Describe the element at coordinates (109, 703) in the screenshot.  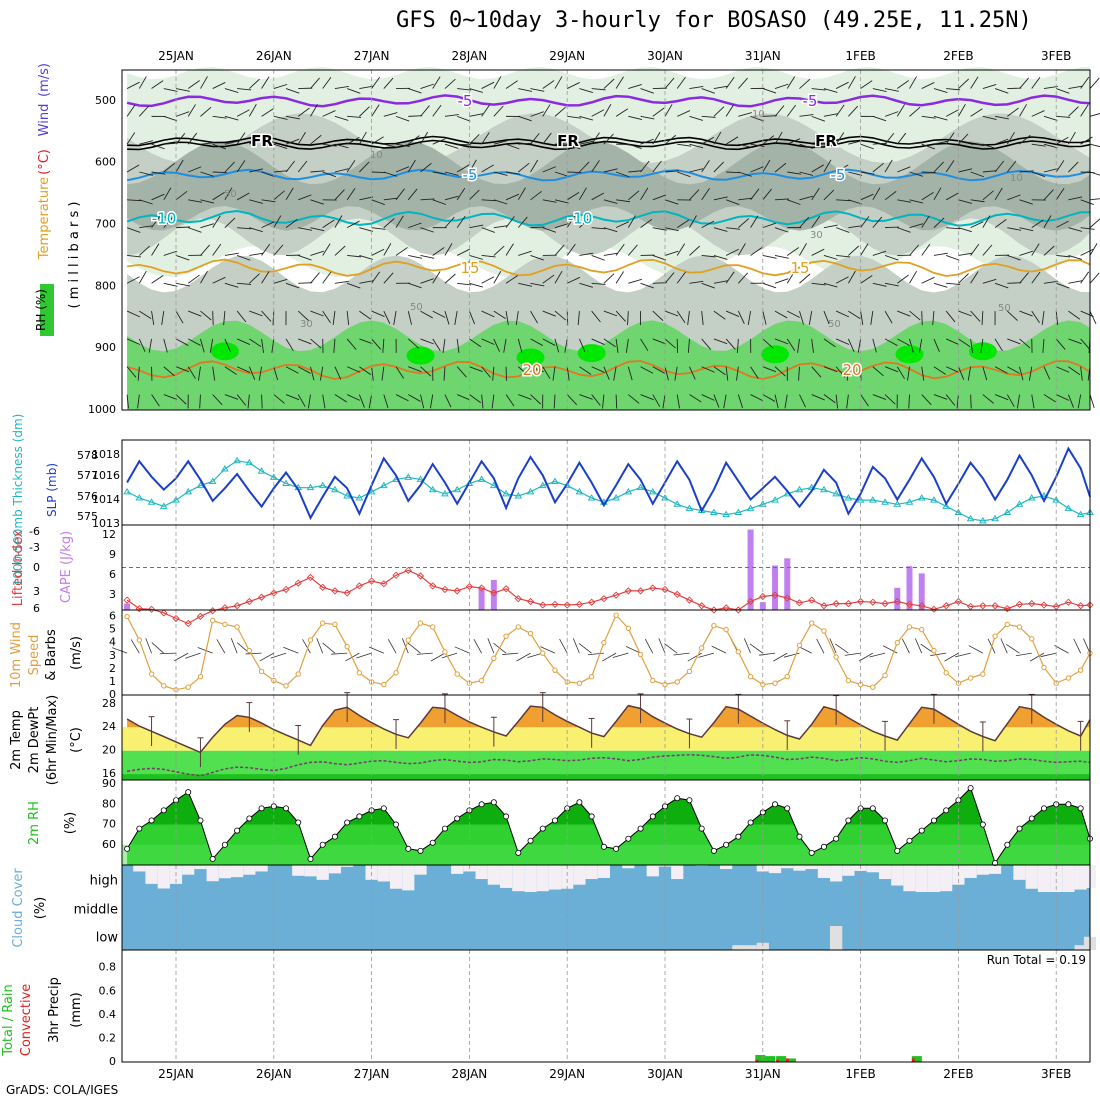
I see `temp-tick-label: 28` at that location.